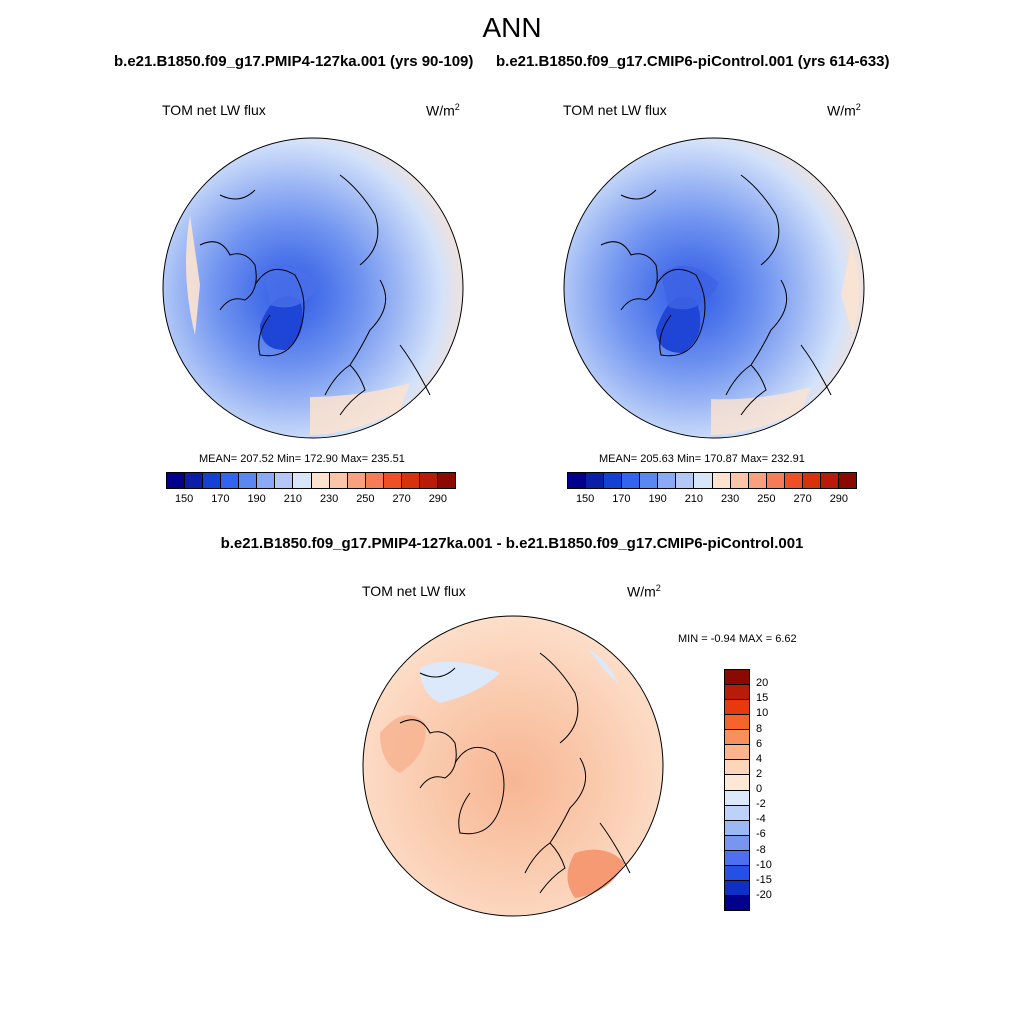  What do you see at coordinates (762, 698) in the screenshot?
I see `diff-colorbar-label: 15` at bounding box center [762, 698].